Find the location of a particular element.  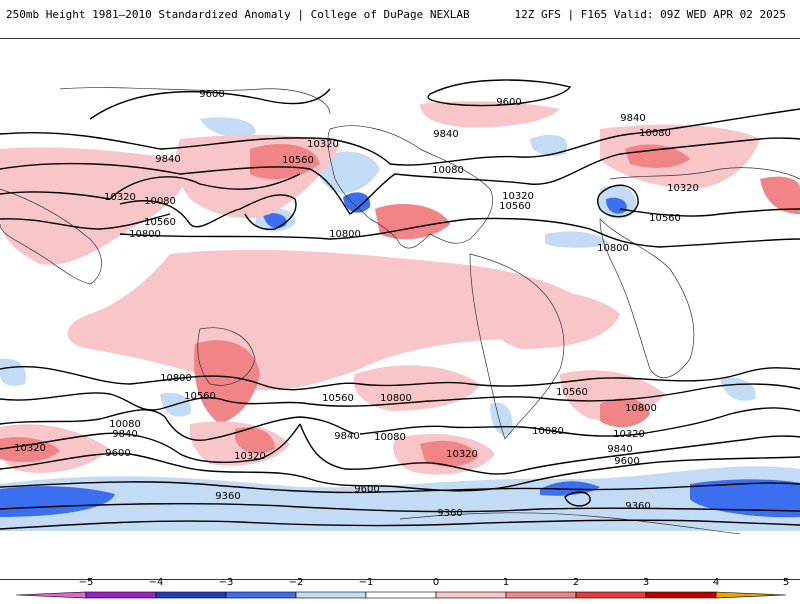

colorbar-tick-label: −4 is located at coordinates (156, 582).